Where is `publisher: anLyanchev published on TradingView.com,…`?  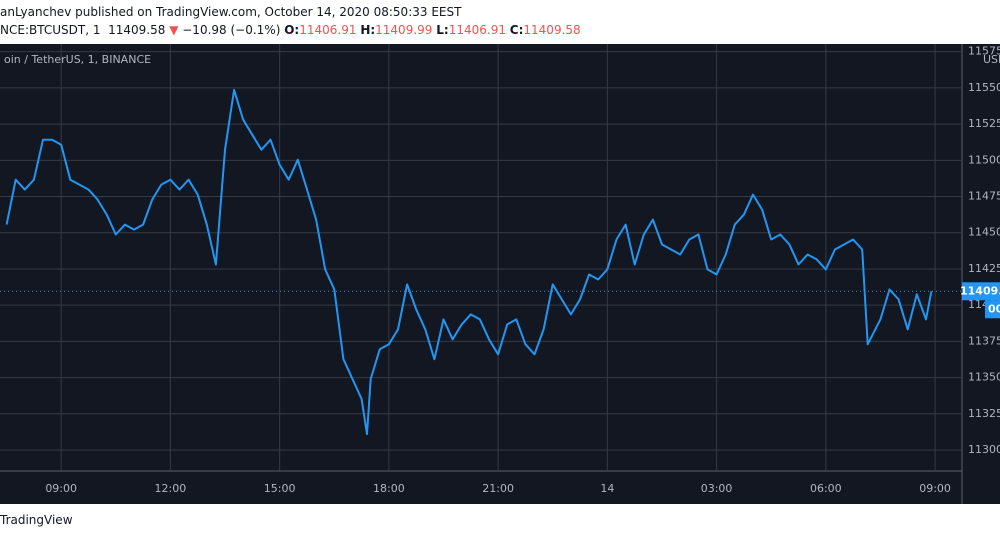
publisher: anLyanchev published on TradingView.com,… is located at coordinates (231, 12).